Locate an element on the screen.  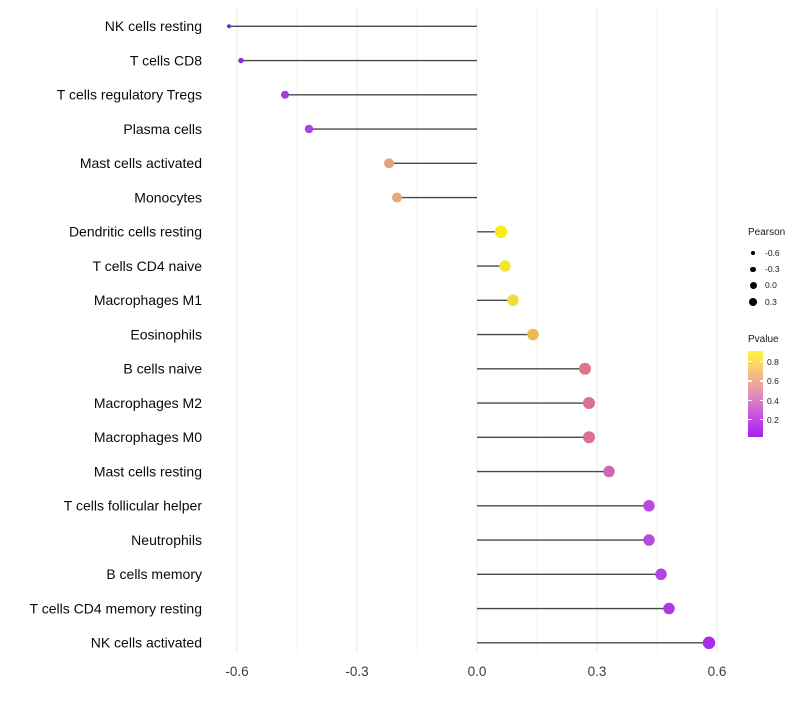
pearson-legend-entry: 0.3 is located at coordinates (772, 302).